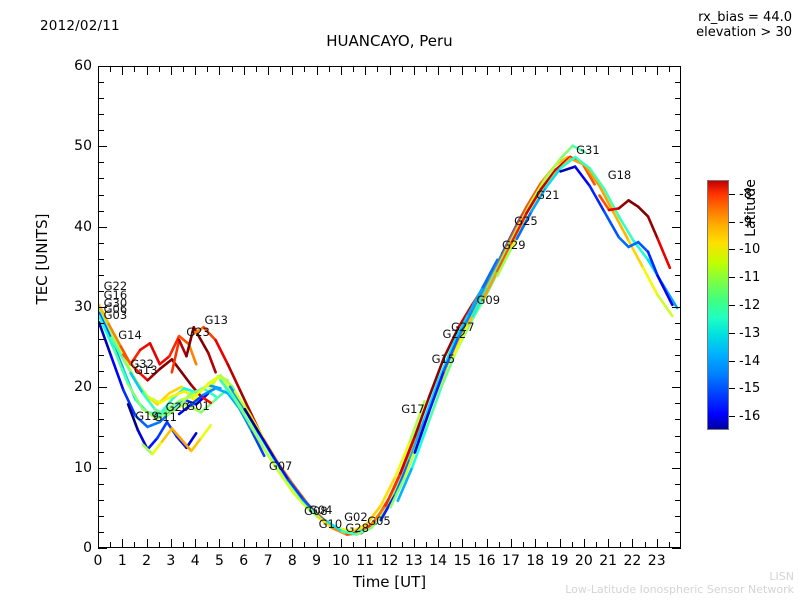 This screenshot has width=800, height=600. I want to click on x-tick-label: 20, so click(583, 561).